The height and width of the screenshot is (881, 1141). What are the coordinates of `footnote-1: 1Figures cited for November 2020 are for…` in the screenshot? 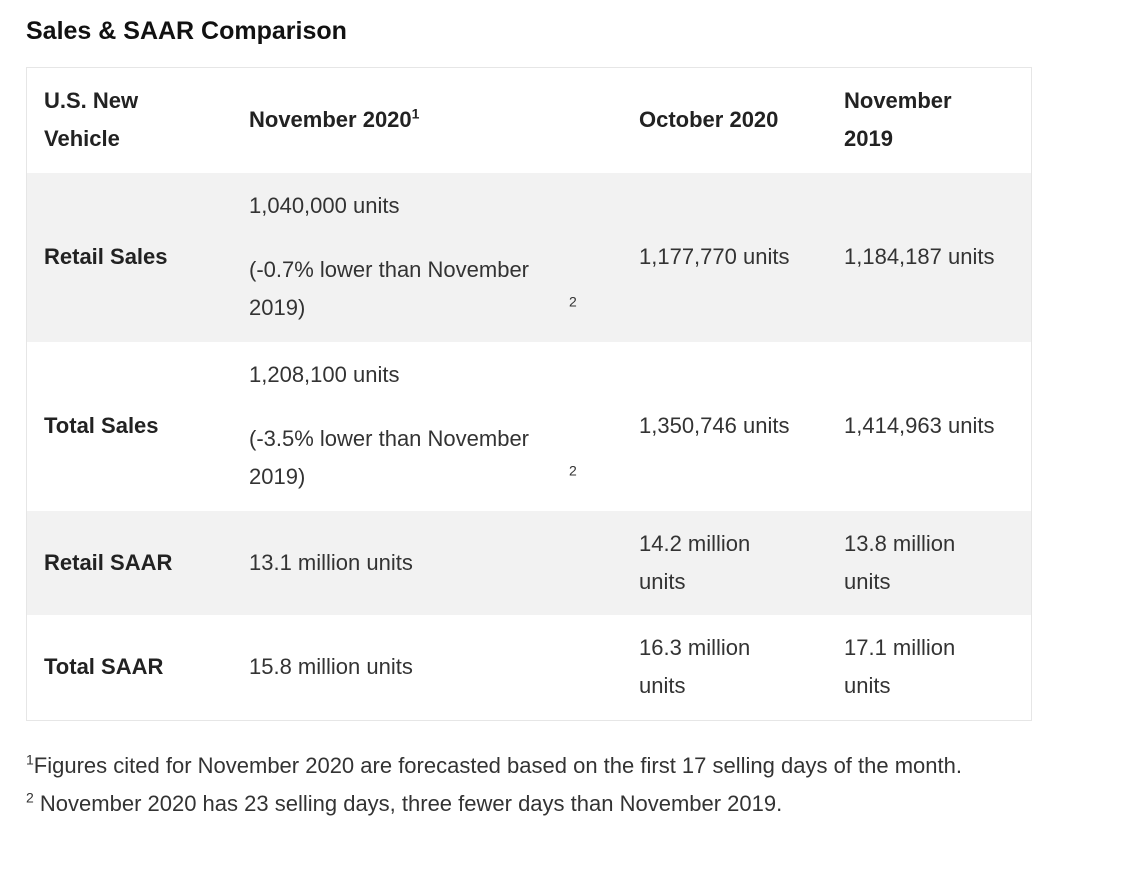 It's located at (494, 764).